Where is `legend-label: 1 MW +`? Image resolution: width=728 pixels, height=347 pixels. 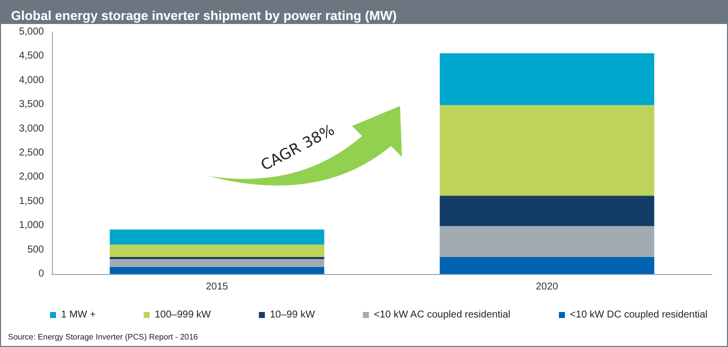 legend-label: 1 MW + is located at coordinates (78, 315).